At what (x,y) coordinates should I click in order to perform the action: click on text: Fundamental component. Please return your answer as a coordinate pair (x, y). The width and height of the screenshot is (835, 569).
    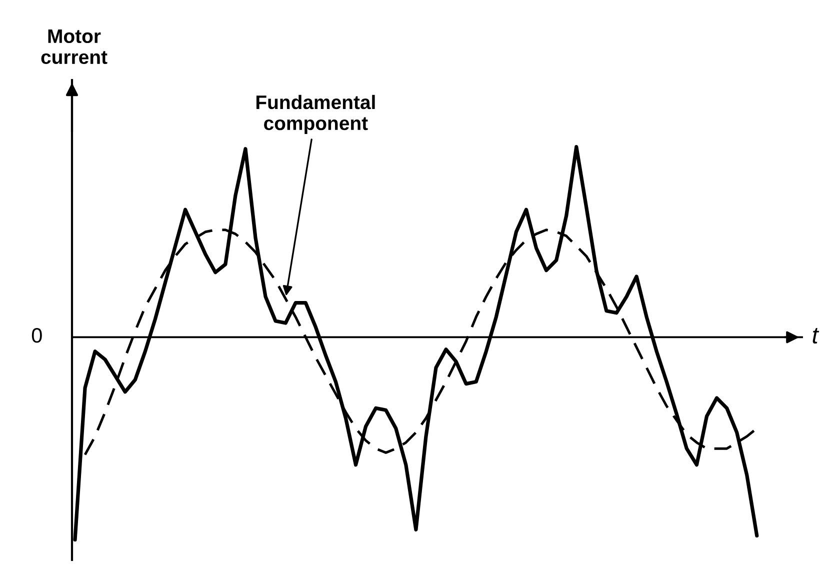
    Looking at the image, I should click on (315, 114).